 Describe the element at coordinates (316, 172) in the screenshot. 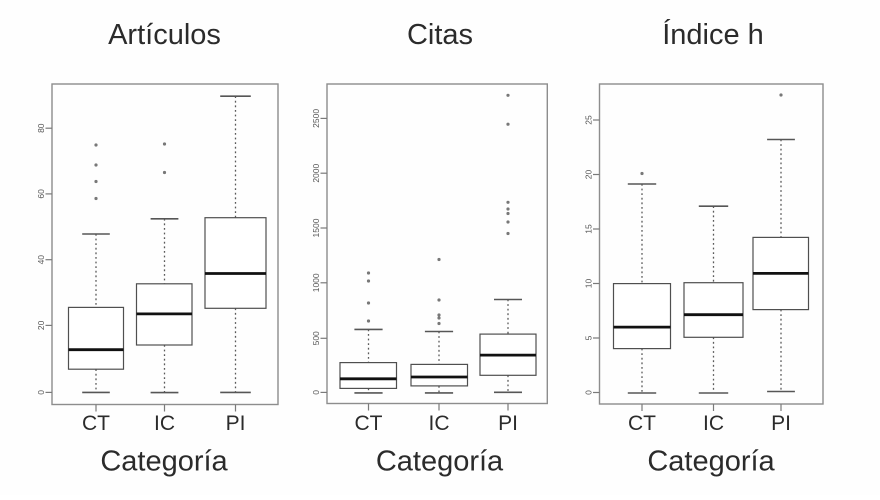

I see `svg-text: 2000` at that location.